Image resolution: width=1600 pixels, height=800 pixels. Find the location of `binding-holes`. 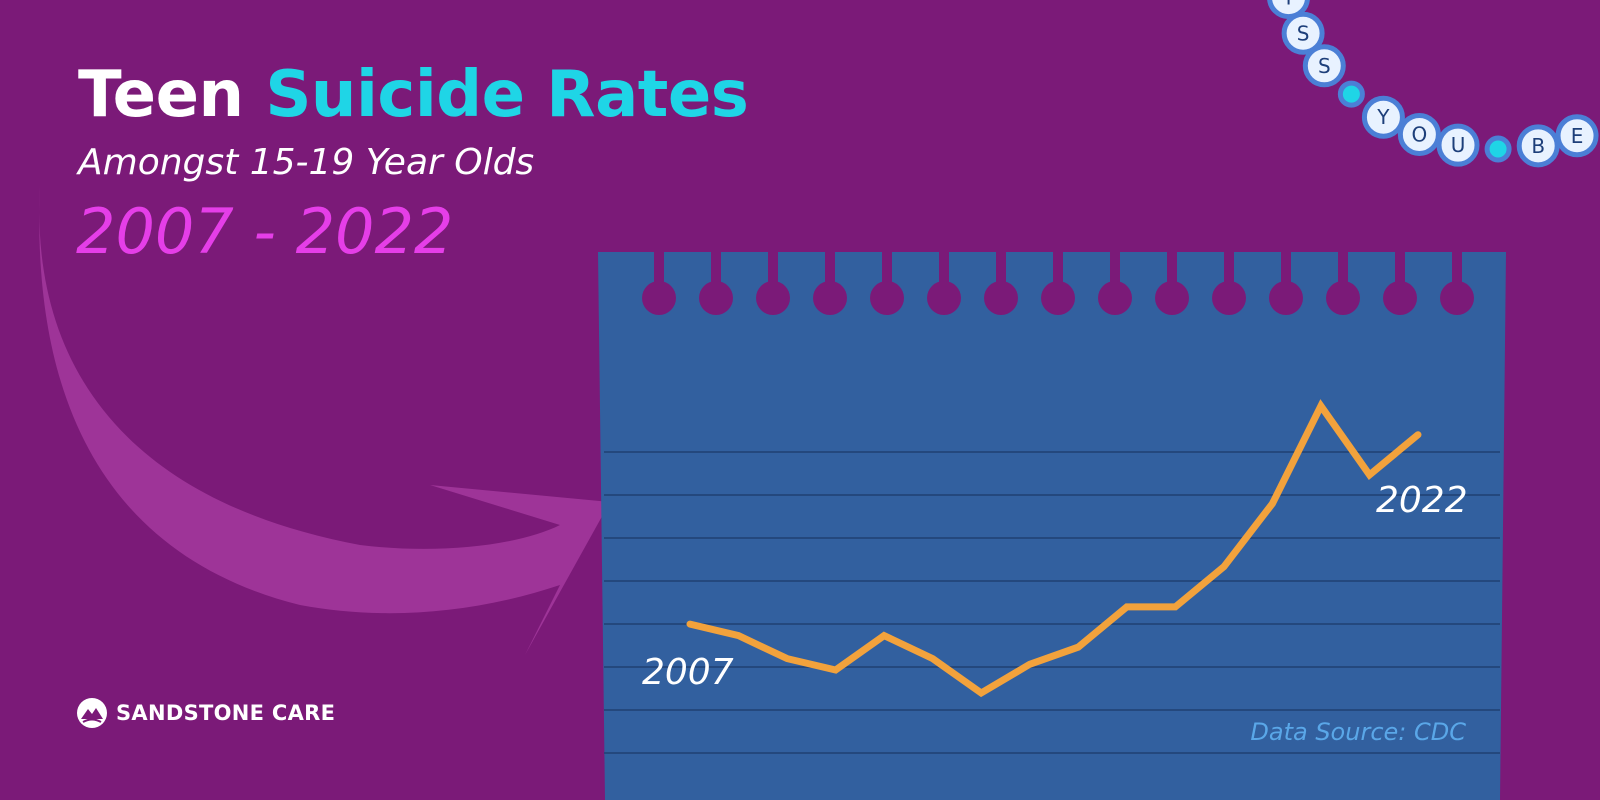

binding-holes is located at coordinates (1058, 282).